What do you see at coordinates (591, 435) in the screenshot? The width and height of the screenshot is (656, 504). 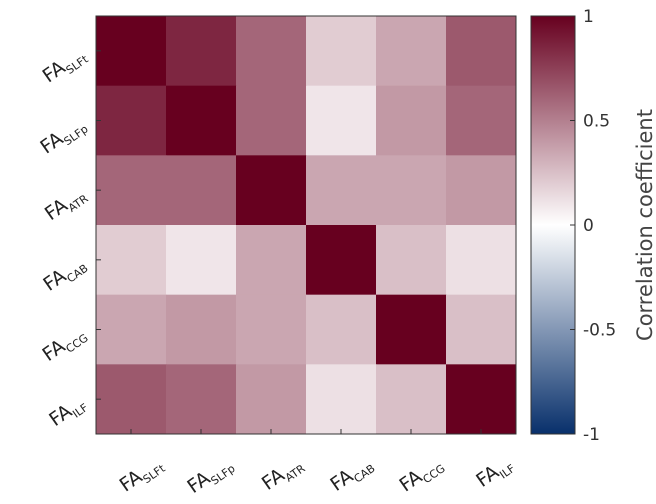 I see `colorbar-tick-label: -1` at bounding box center [591, 435].